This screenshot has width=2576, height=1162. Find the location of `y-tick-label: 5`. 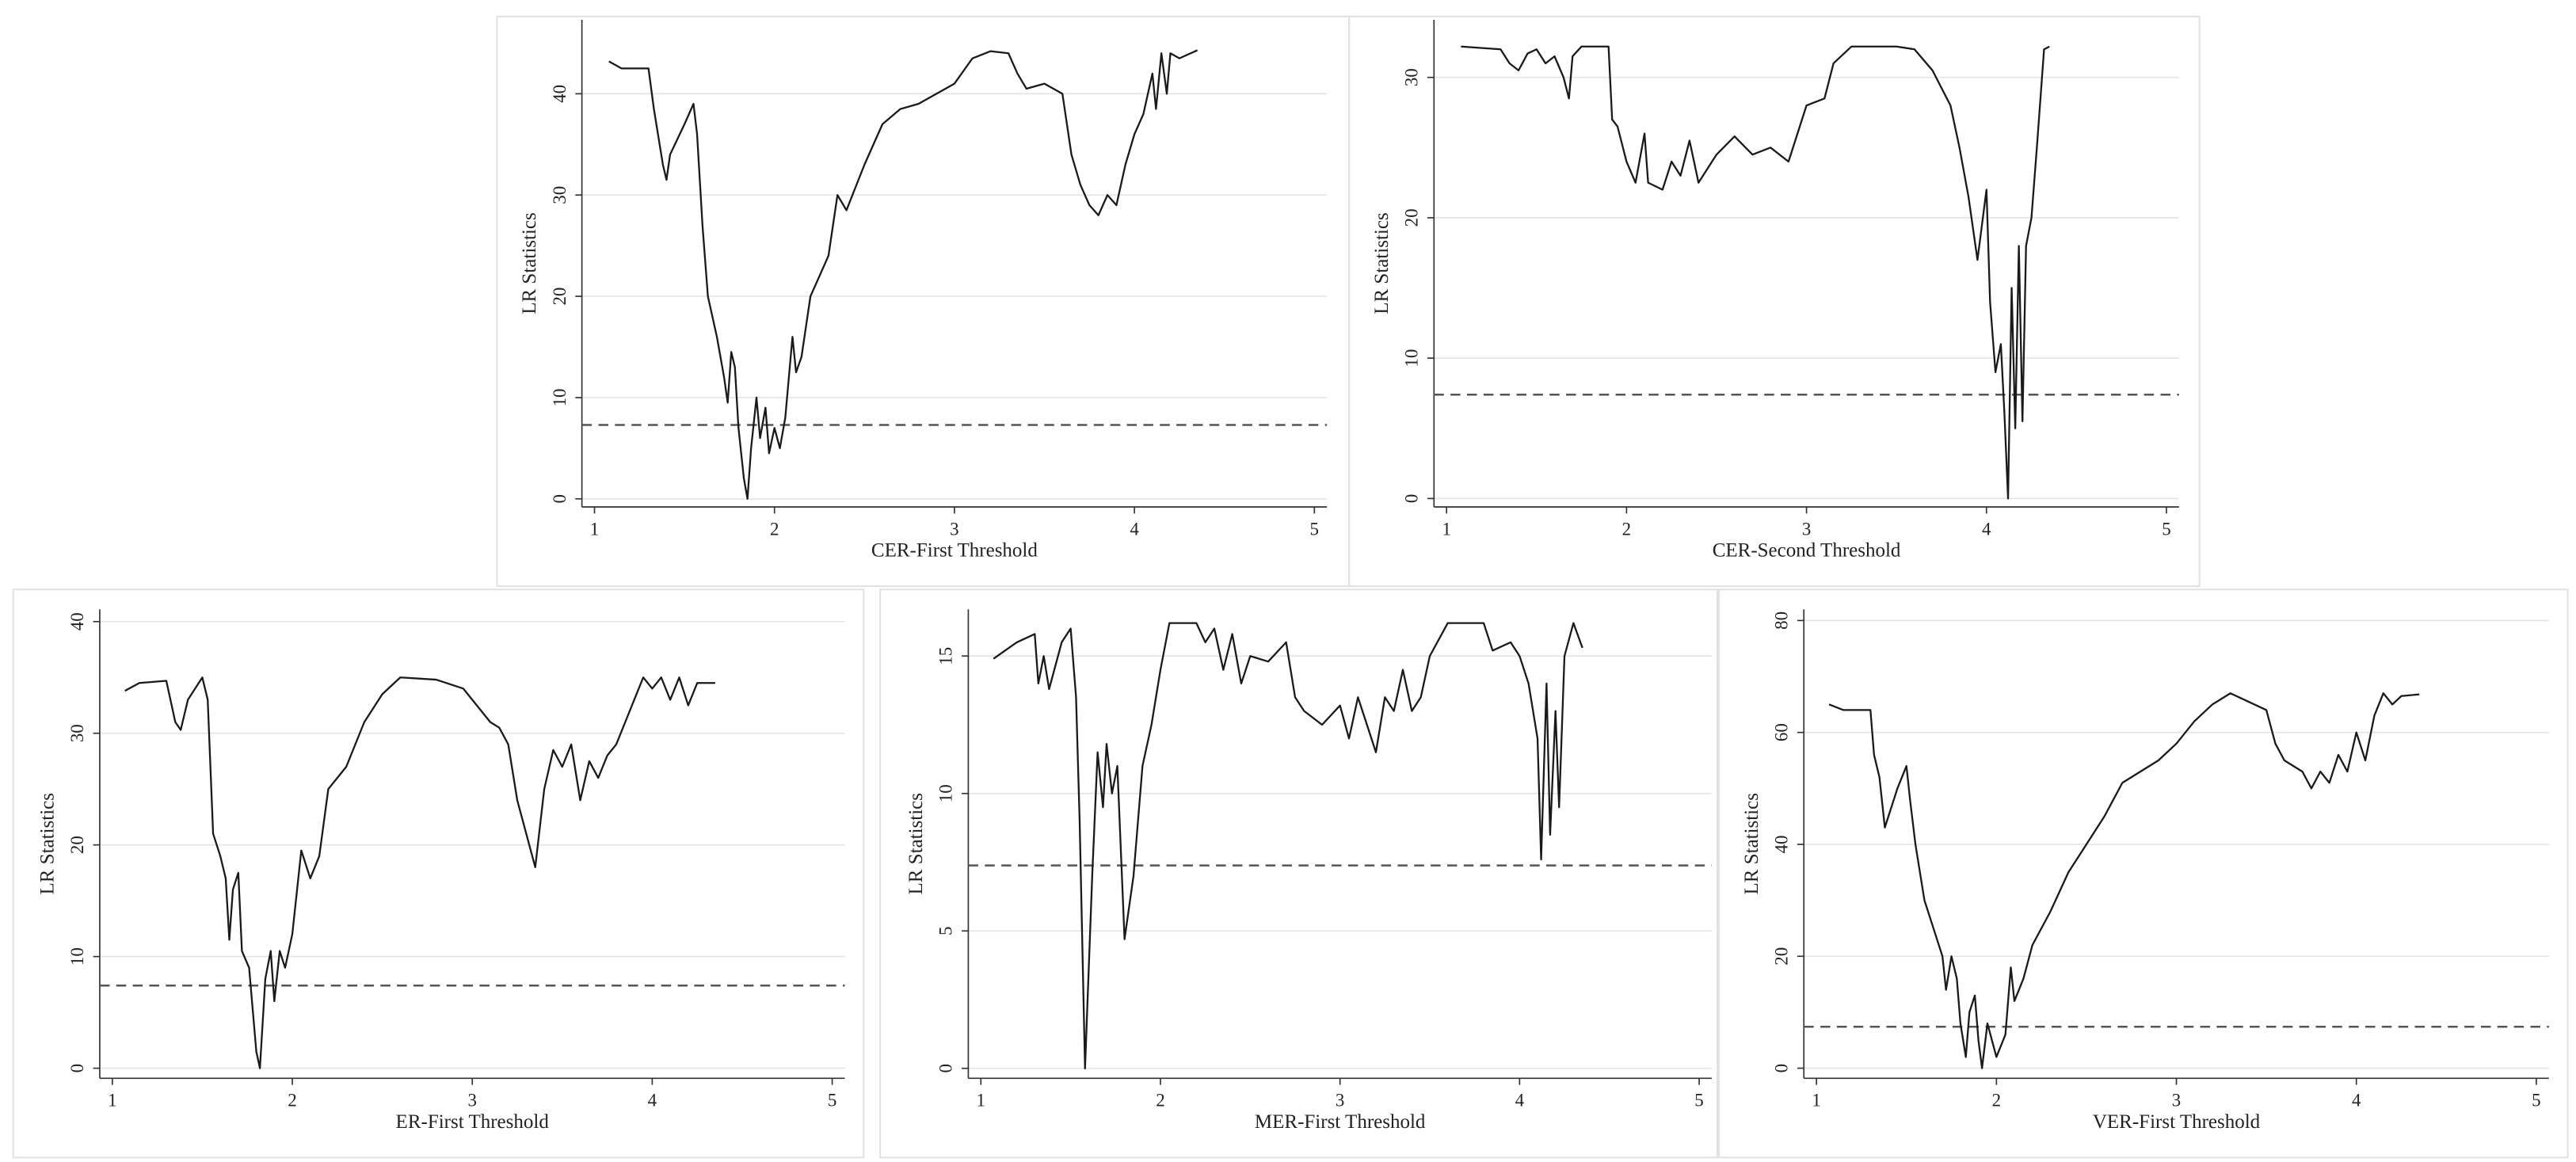

y-tick-label: 5 is located at coordinates (946, 931).